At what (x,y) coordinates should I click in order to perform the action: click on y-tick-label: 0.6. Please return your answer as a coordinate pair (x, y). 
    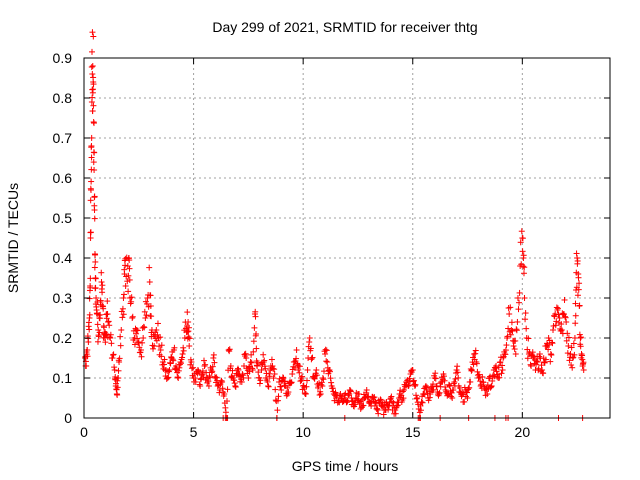
    Looking at the image, I should click on (63, 178).